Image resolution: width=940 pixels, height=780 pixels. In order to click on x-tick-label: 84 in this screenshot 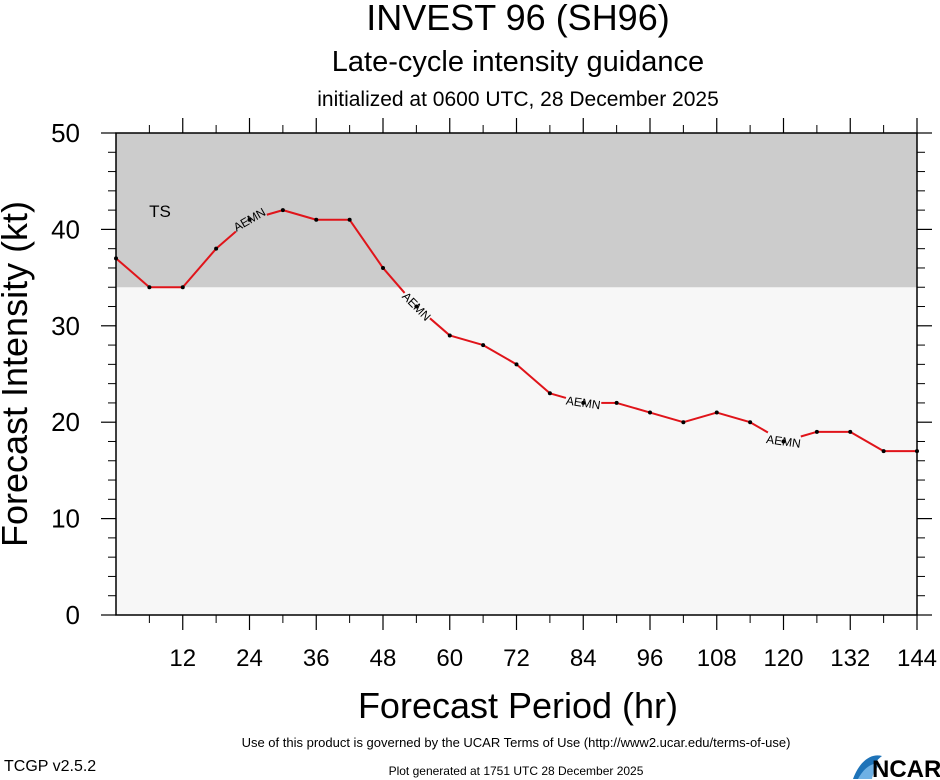, I will do `click(583, 658)`.